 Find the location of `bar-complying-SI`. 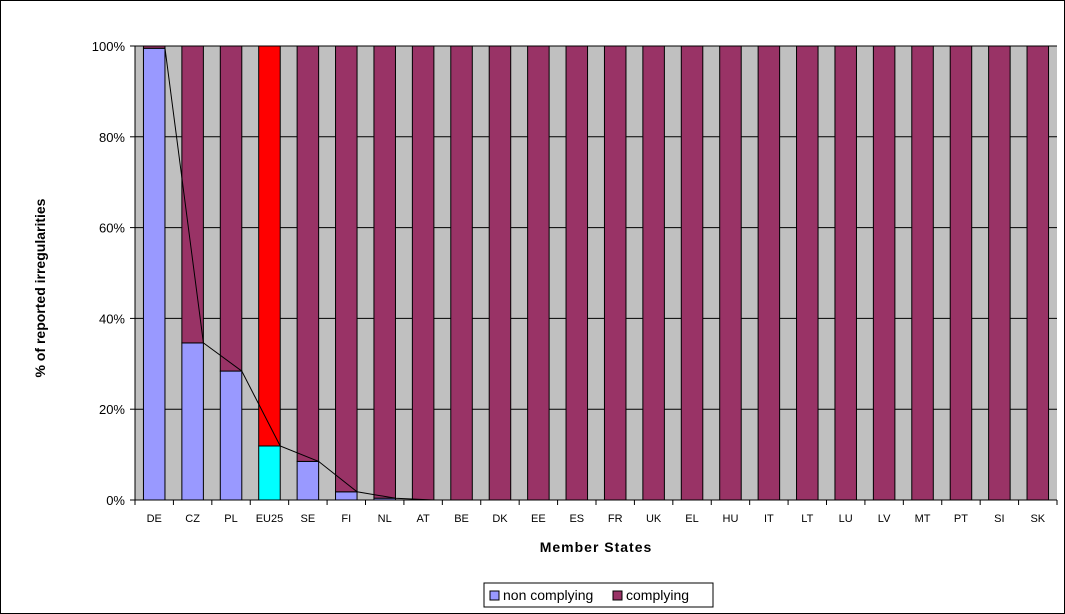

bar-complying-SI is located at coordinates (999, 273).